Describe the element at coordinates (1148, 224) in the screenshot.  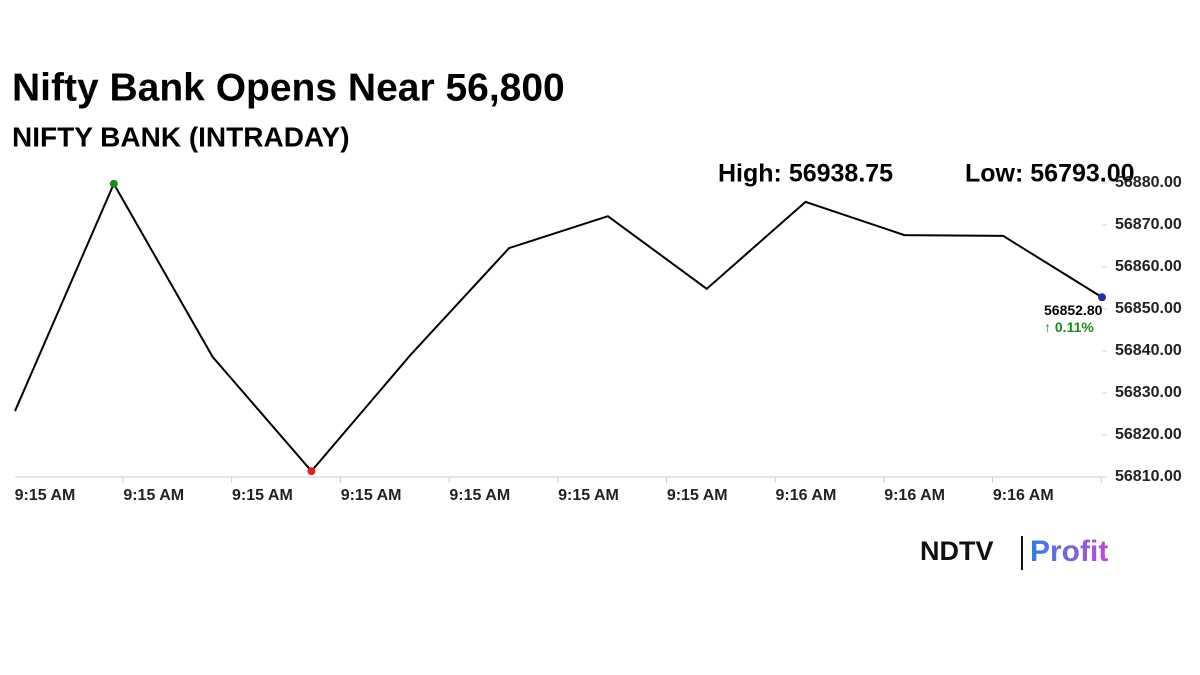
I see `y-tick-label: 56870.00` at that location.